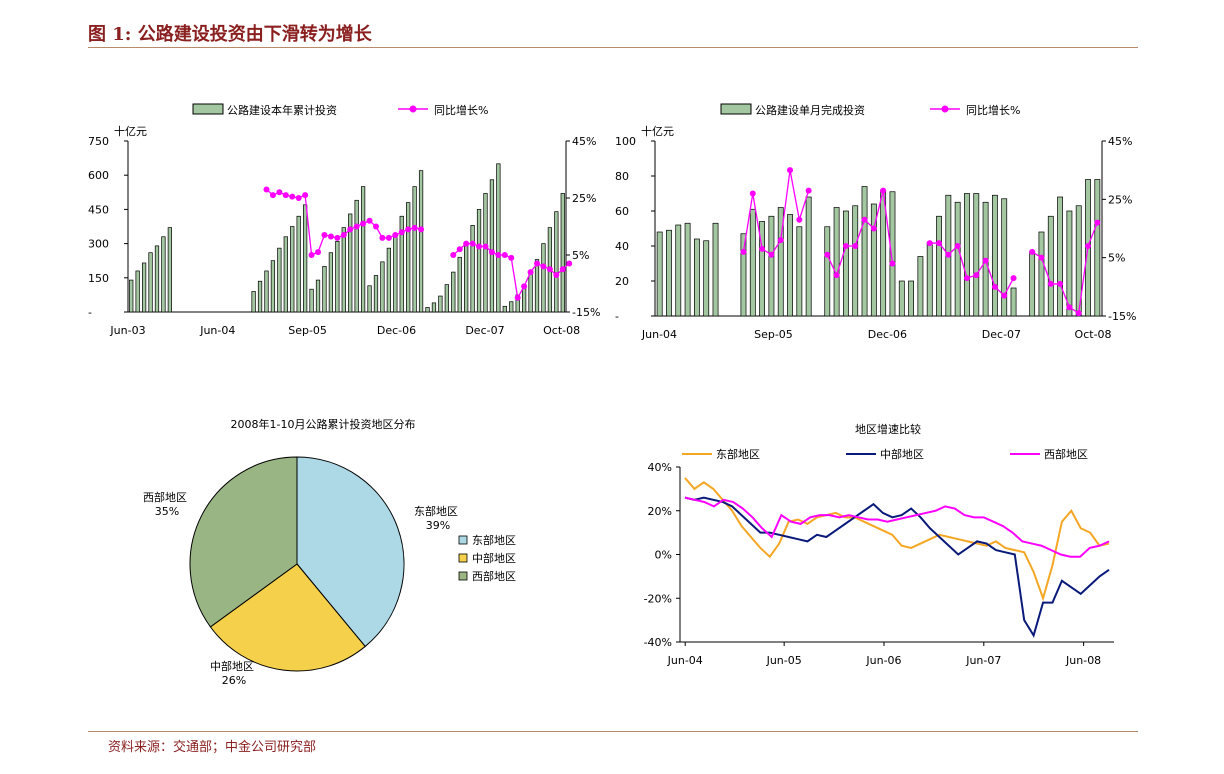 This screenshot has height=774, width=1224. I want to click on cumulative-x-tick-label: Dec-06, so click(396, 330).